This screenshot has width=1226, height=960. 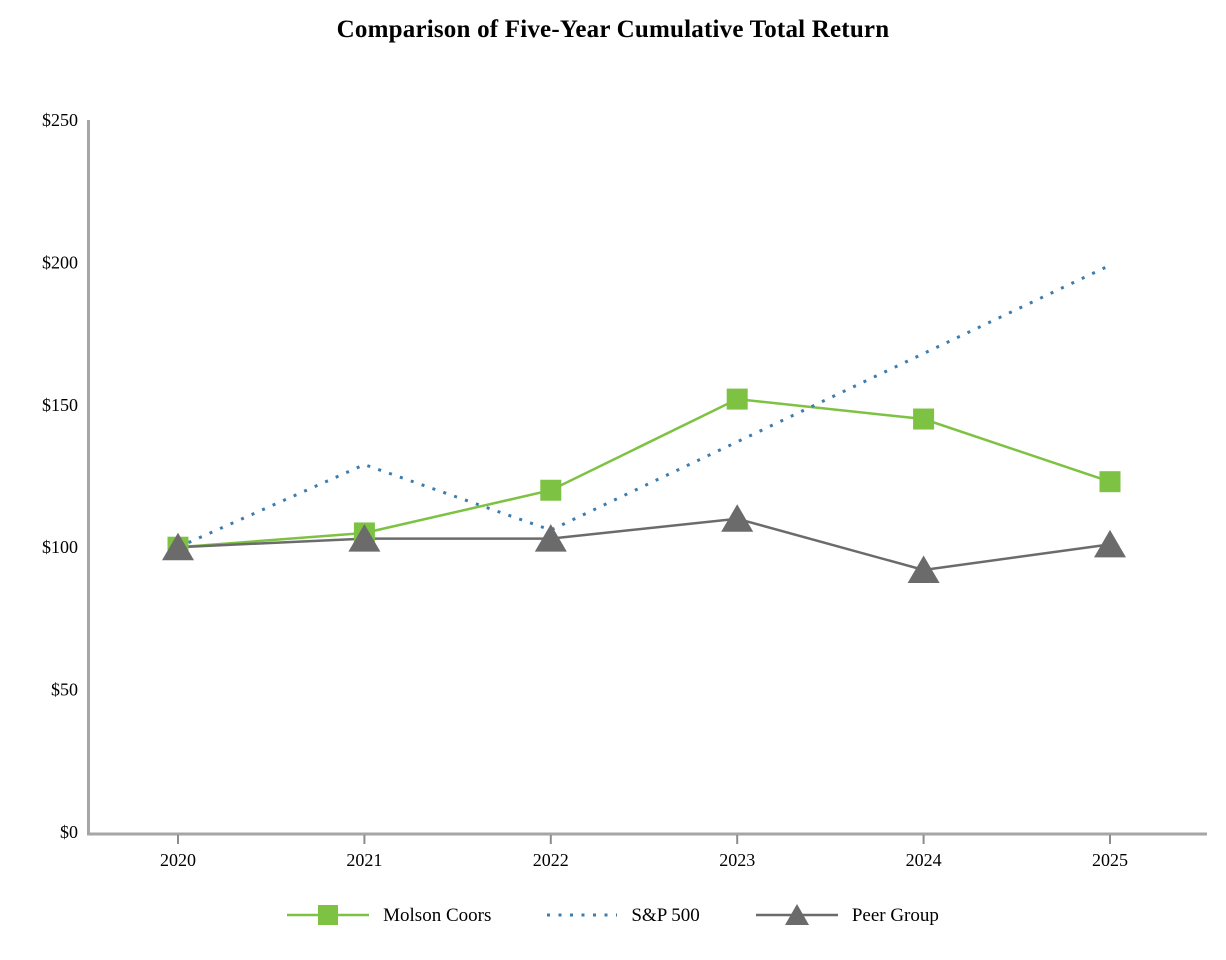 I want to click on peer-group-swatch-icon, so click(x=796, y=914).